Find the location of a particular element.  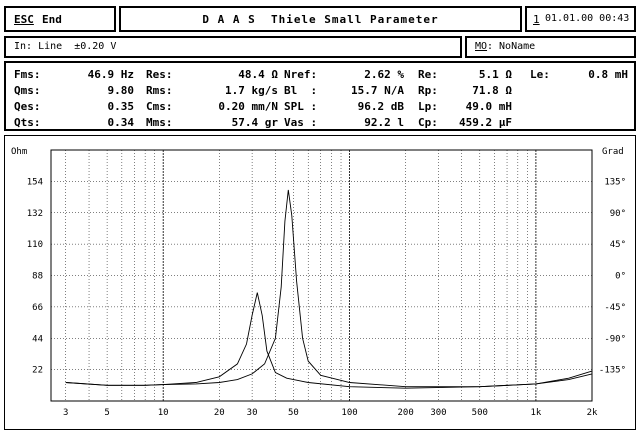

page-title: D A A S Thiele Small Parameter is located at coordinates (320, 19).